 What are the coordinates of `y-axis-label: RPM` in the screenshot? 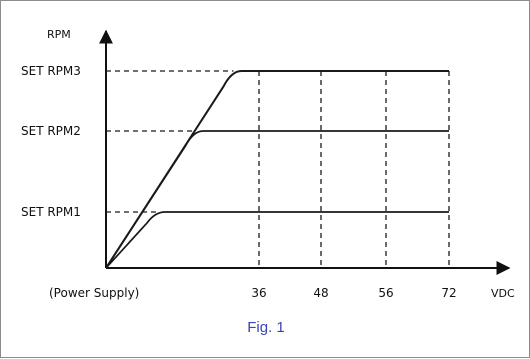 It's located at (59, 34).